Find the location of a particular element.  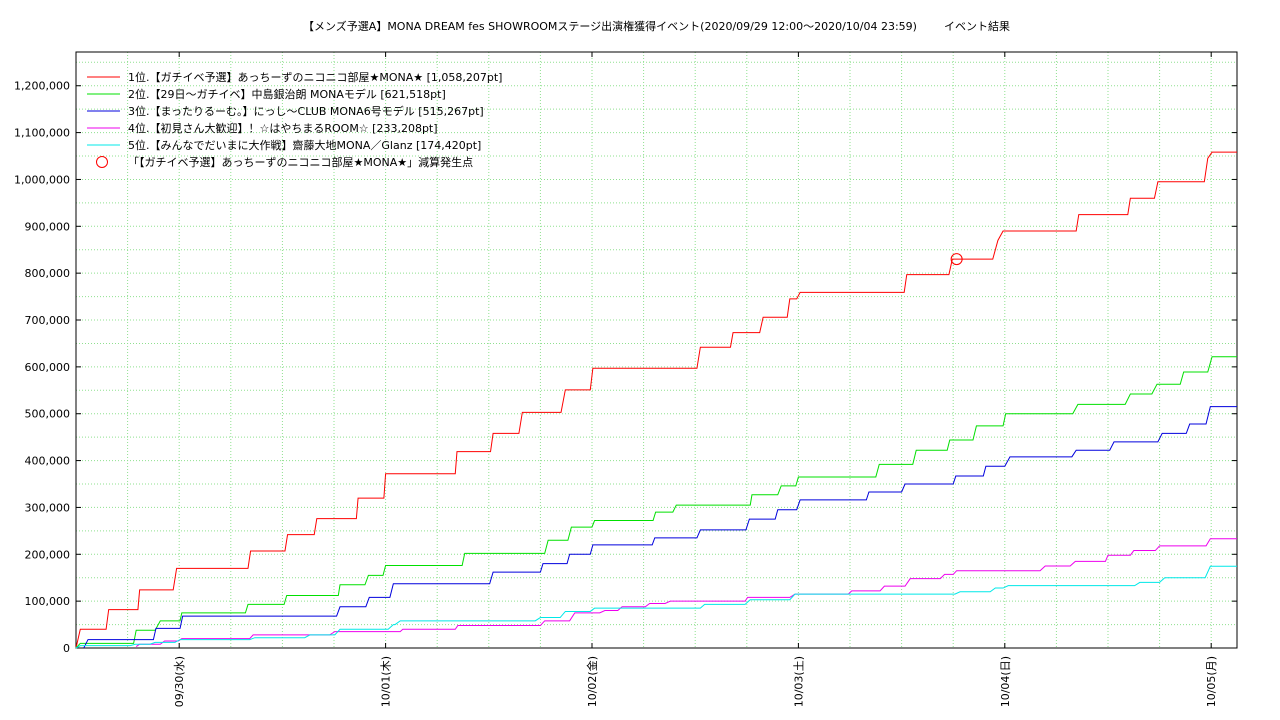

y-tick-label: 400,000 is located at coordinates (48, 461).